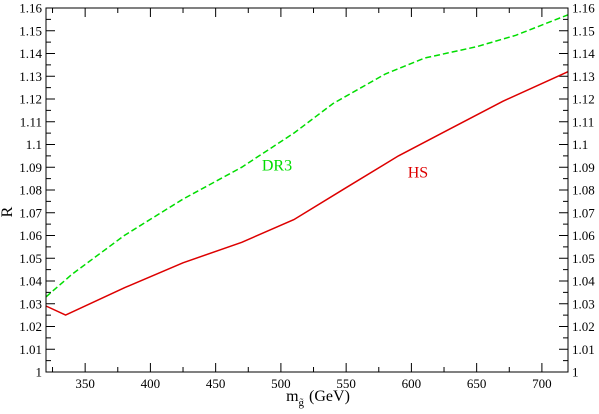  Describe the element at coordinates (39, 372) in the screenshot. I see `y-tick-label-left: 1` at that location.